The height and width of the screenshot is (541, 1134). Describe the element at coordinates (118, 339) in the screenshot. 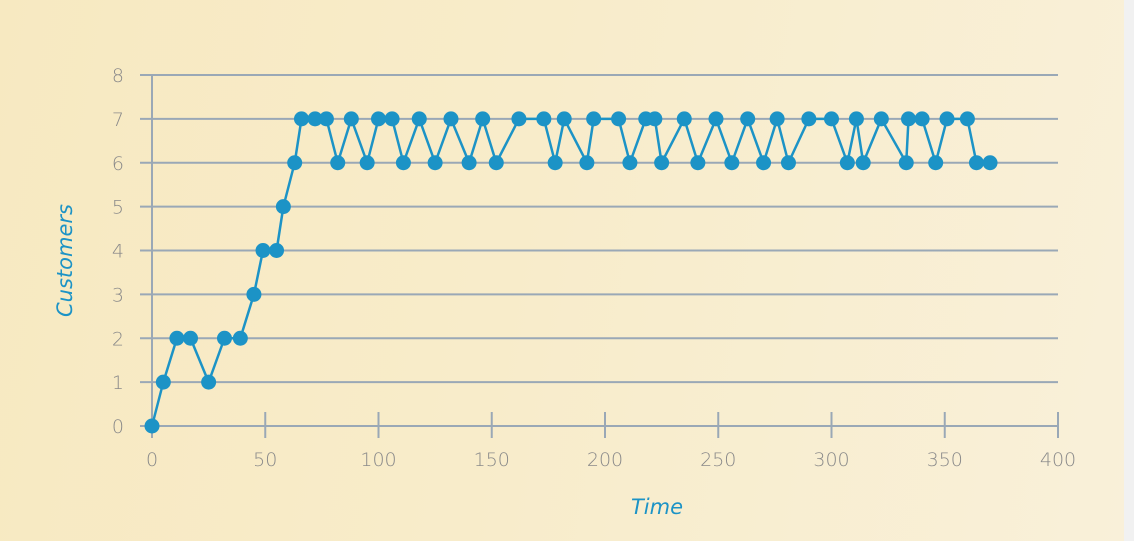

I see `y-tick-label: 2` at that location.